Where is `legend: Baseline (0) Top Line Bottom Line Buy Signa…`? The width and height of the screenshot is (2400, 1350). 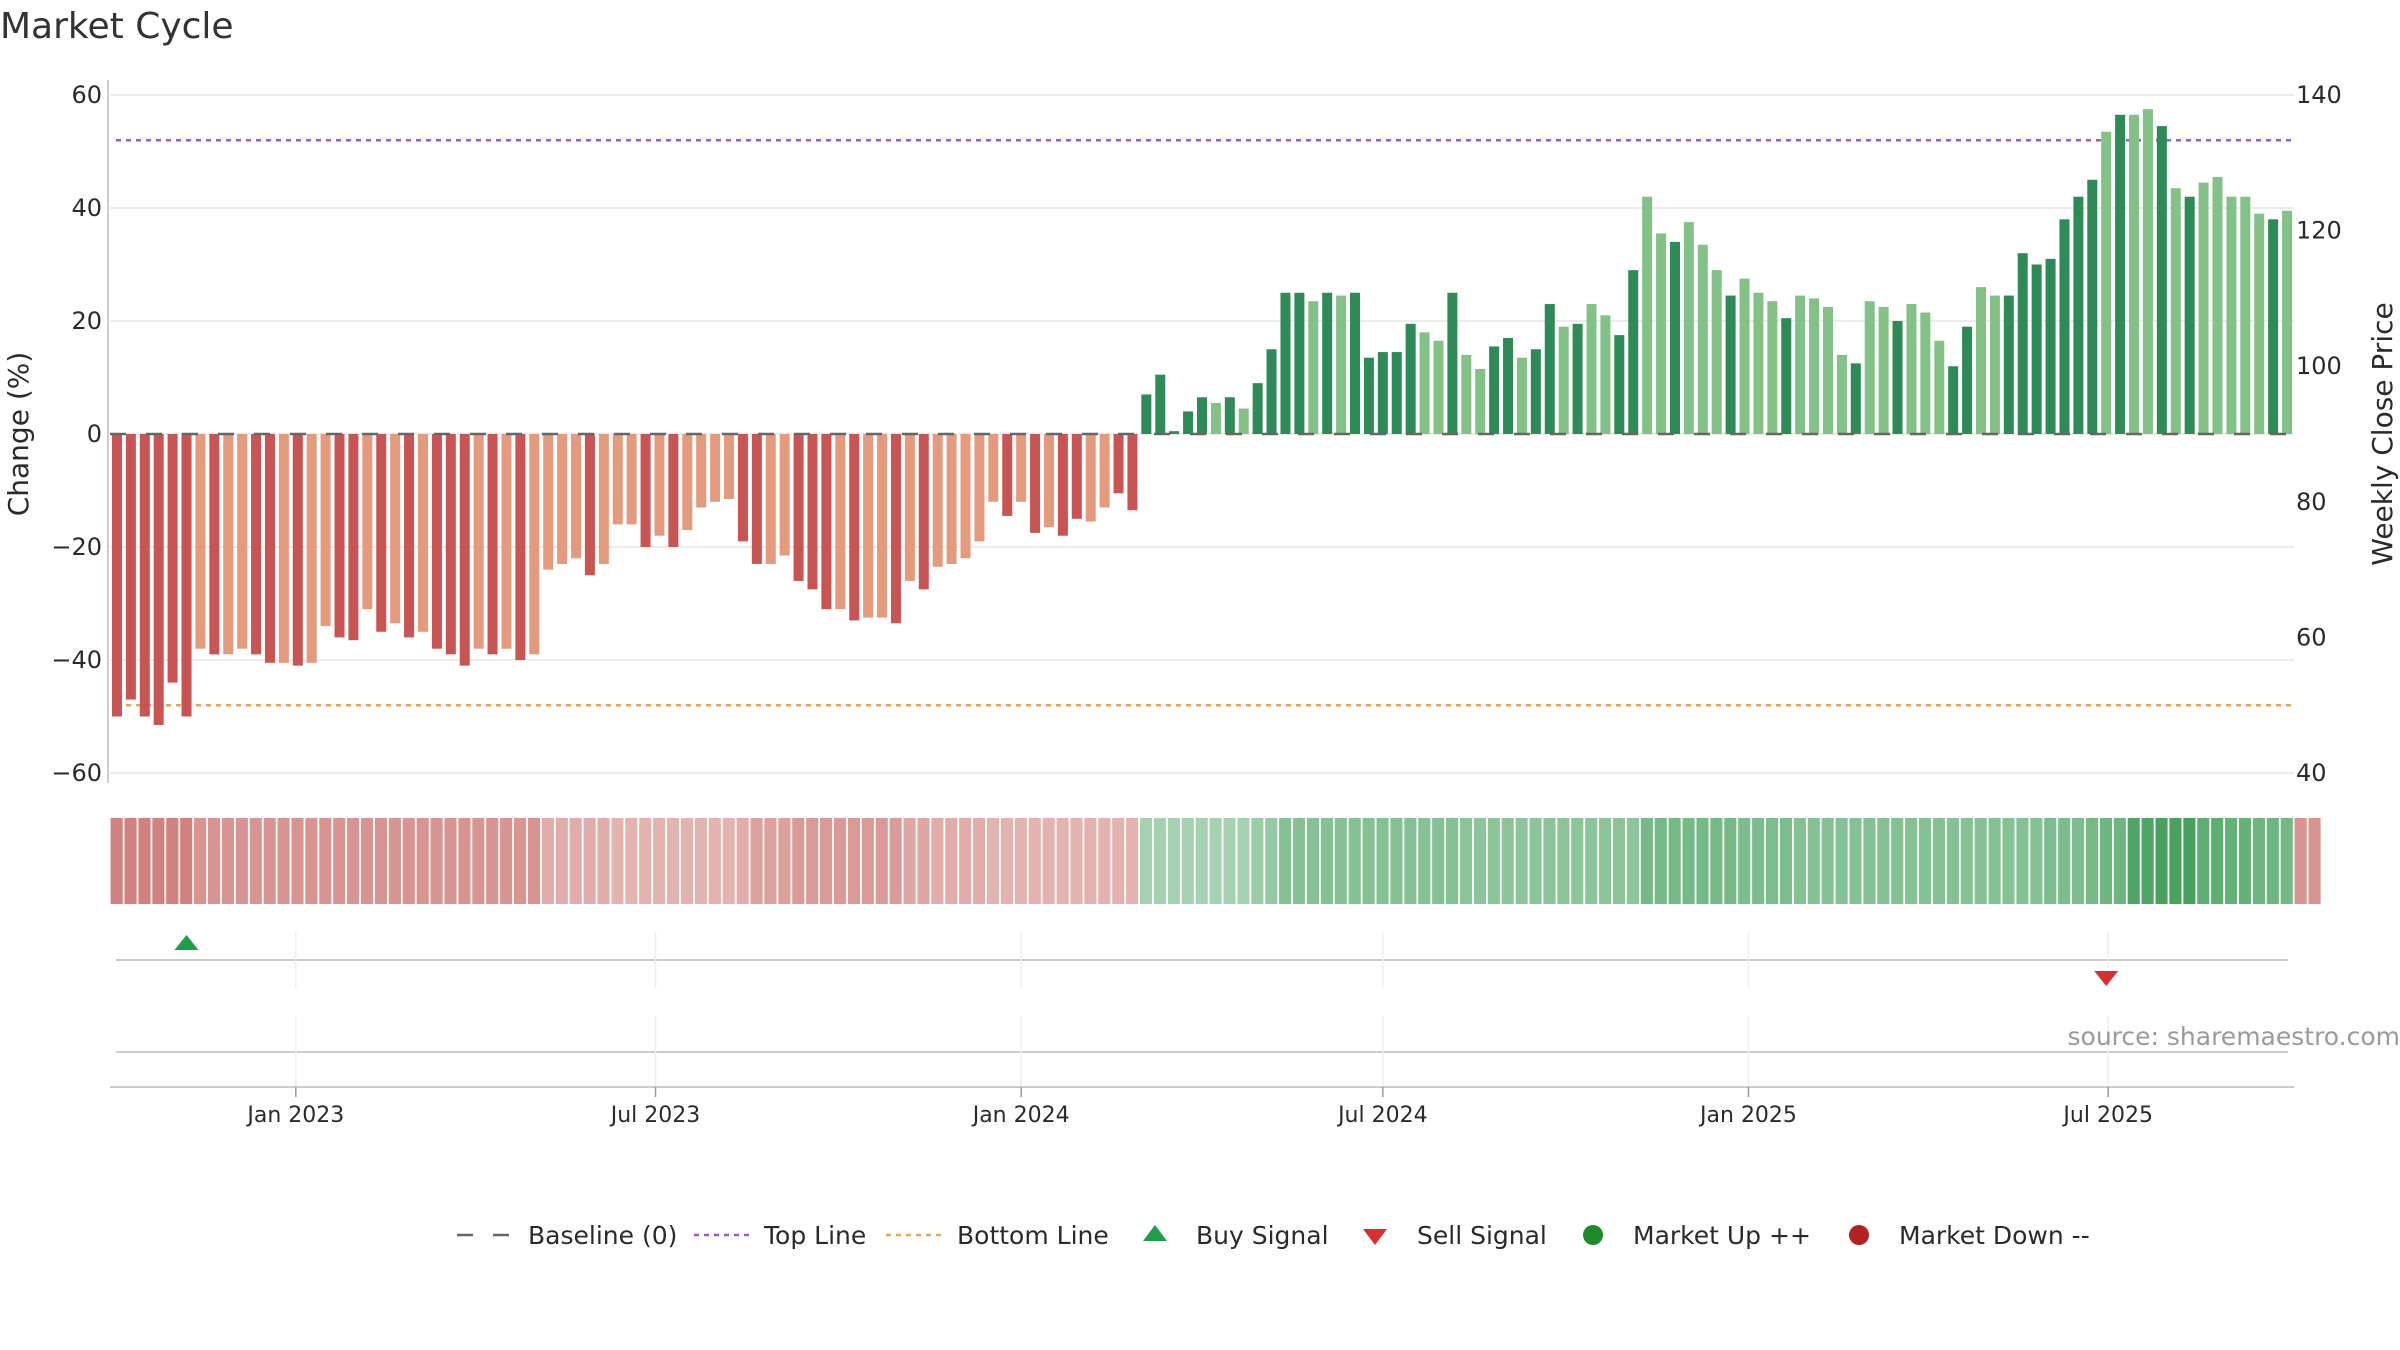
legend: Baseline (0) Top Line Bottom Line Buy Signa… is located at coordinates (1273, 1235).